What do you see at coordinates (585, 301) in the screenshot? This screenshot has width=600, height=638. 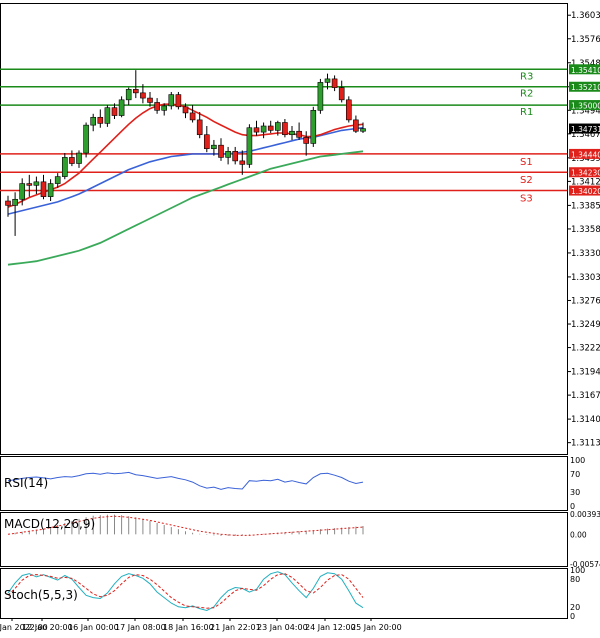 I see `price-tick-label: 1.32760` at bounding box center [585, 301].